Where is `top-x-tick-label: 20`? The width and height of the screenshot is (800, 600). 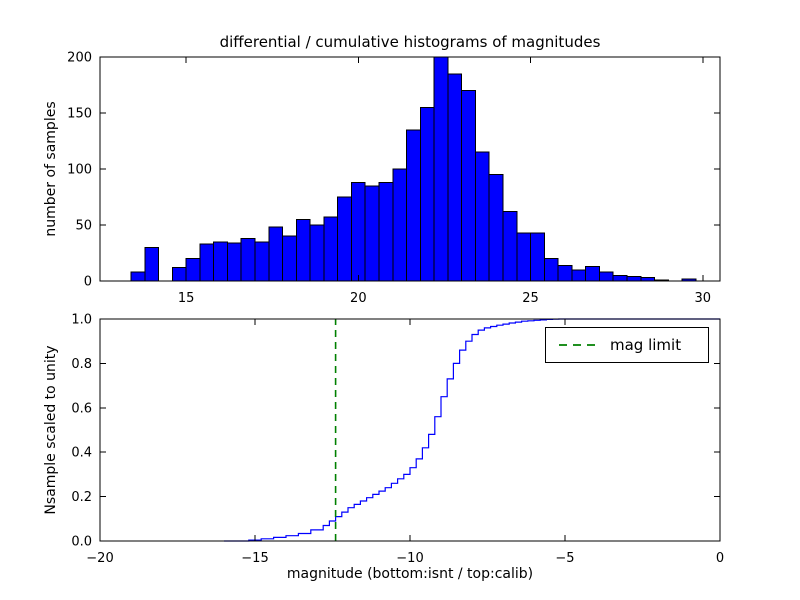
top-x-tick-label: 20 is located at coordinates (358, 298).